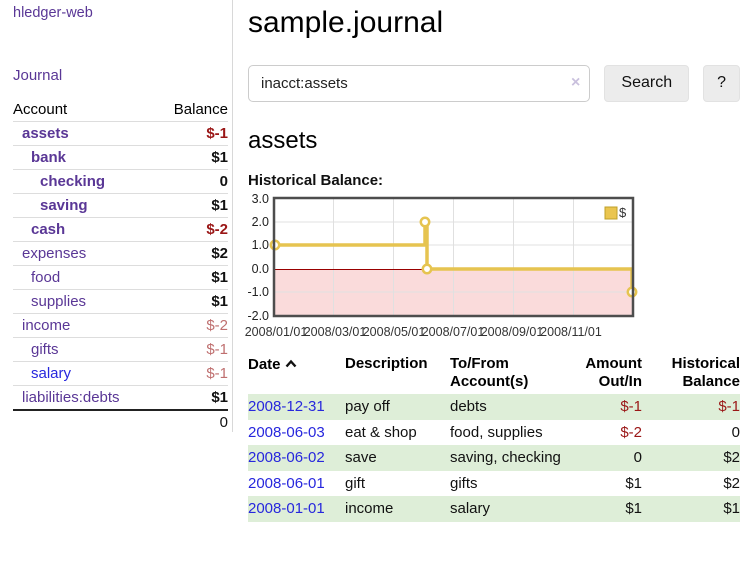  What do you see at coordinates (191, 181) in the screenshot?
I see `account-balance: 0` at bounding box center [191, 181].